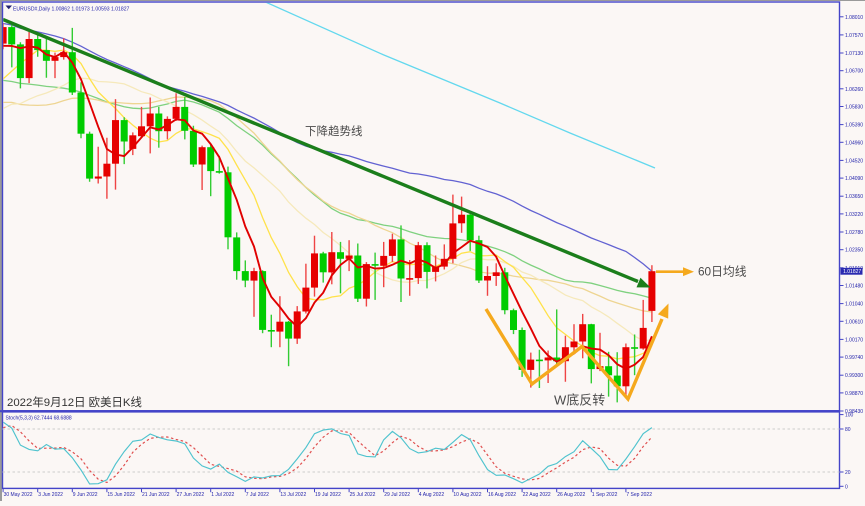 The width and height of the screenshot is (865, 506). Describe the element at coordinates (854, 161) in the screenshot. I see `svg-text: 1.04520` at that location.